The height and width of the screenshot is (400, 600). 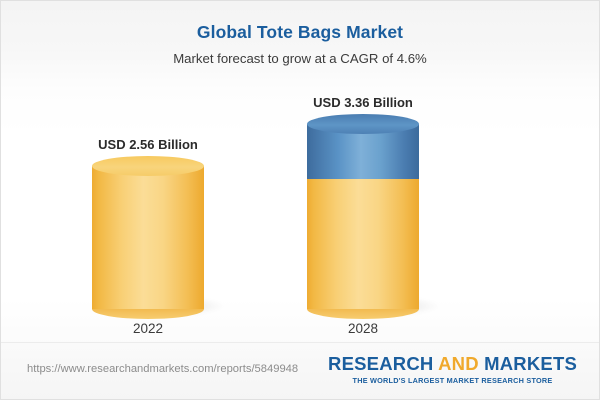 I want to click on logo-word-research: RESEARCH, so click(x=381, y=363).